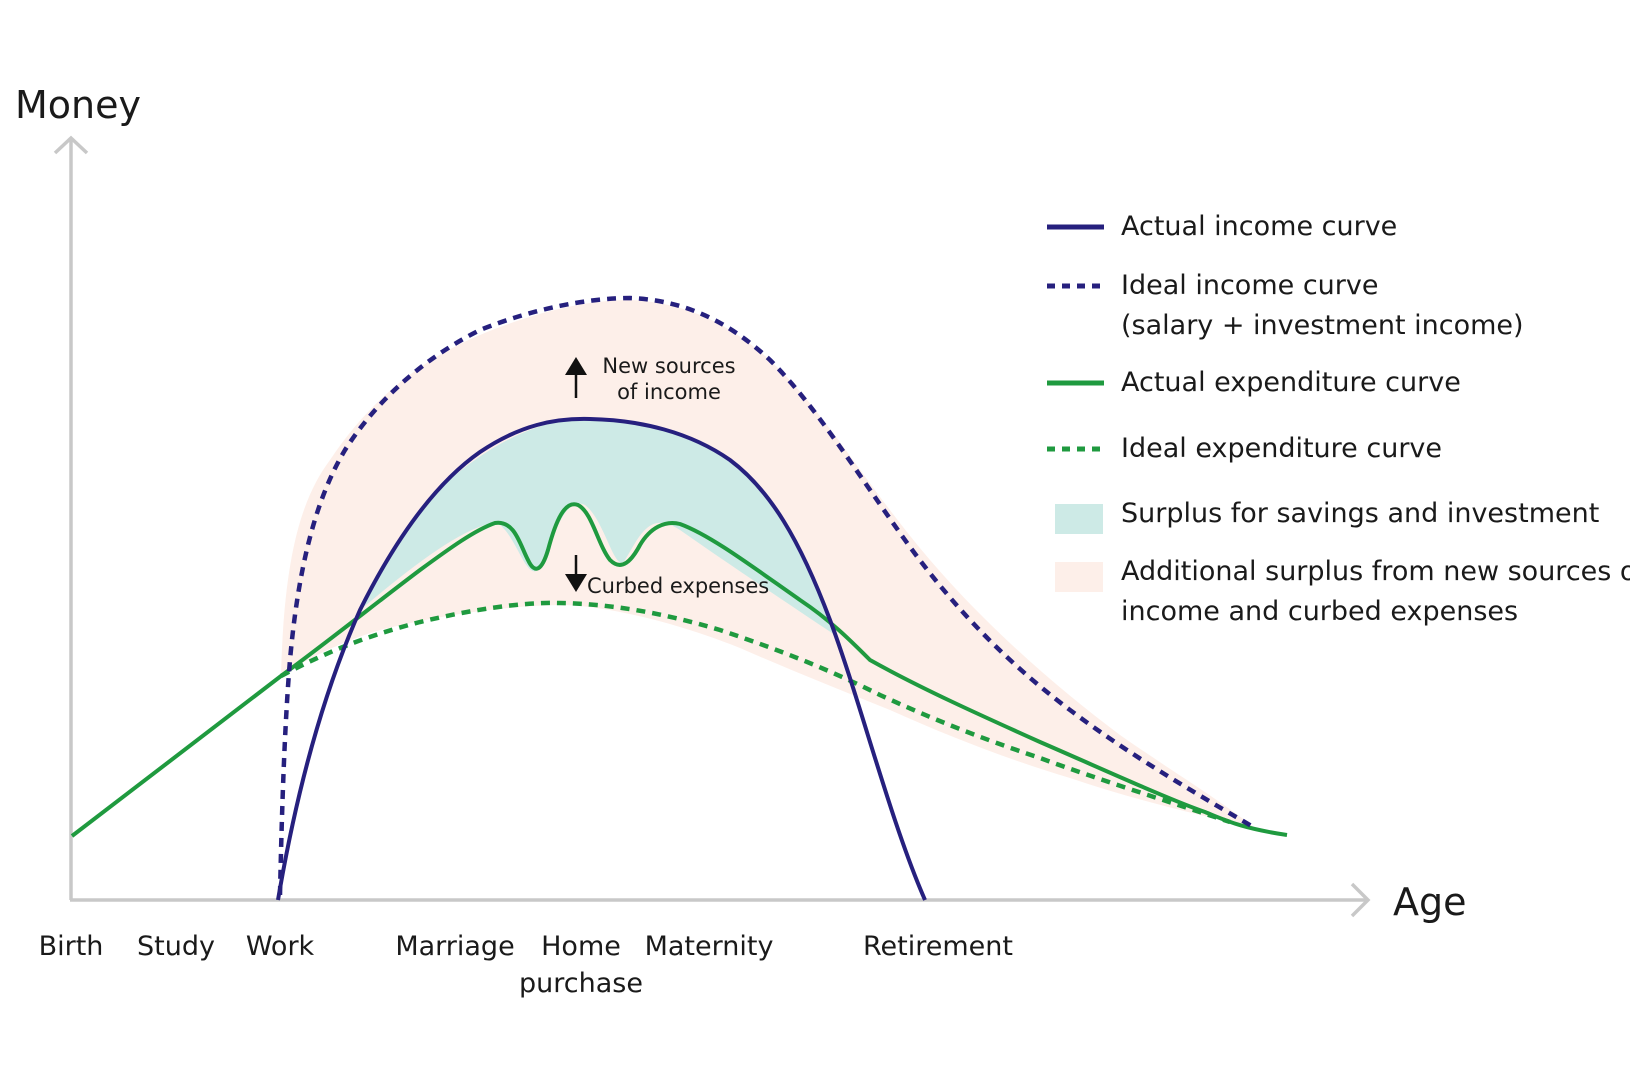 The image size is (1630, 1067). What do you see at coordinates (71, 946) in the screenshot?
I see `life-stage-label: Birth` at bounding box center [71, 946].